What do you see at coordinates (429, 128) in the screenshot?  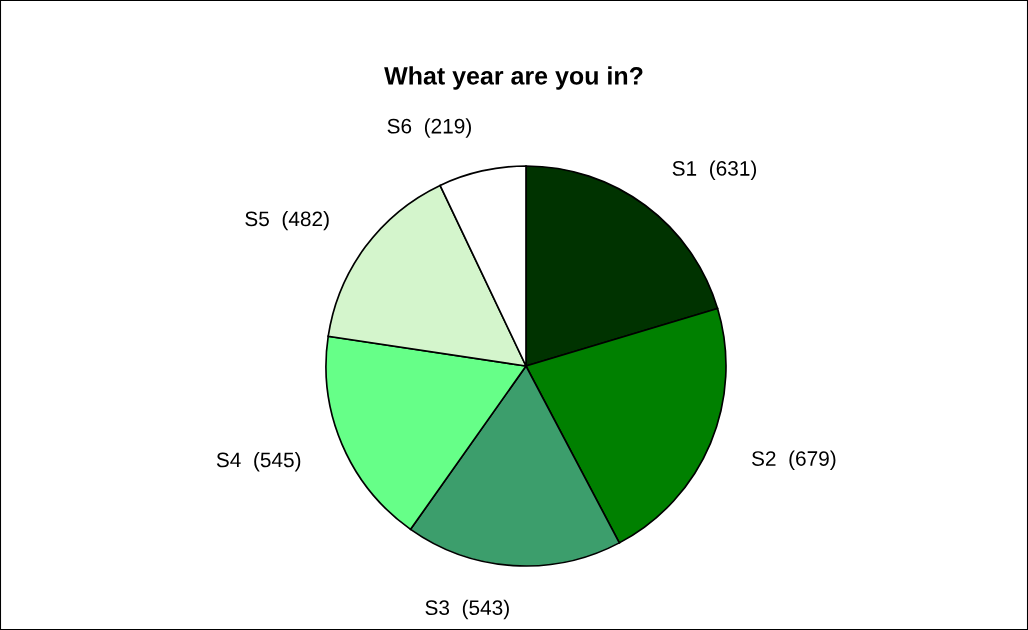 I see `slice-label: S6 (219)` at bounding box center [429, 128].